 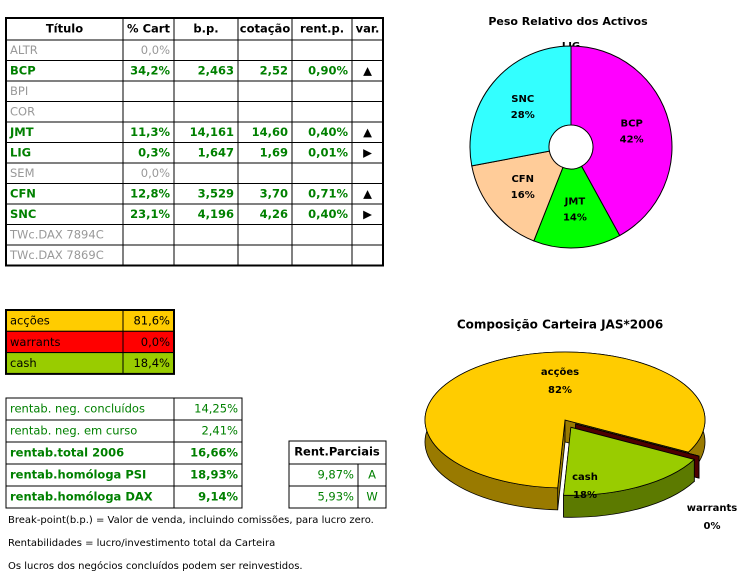 What do you see at coordinates (367, 153) in the screenshot?
I see `table-cell: ▶` at bounding box center [367, 153].